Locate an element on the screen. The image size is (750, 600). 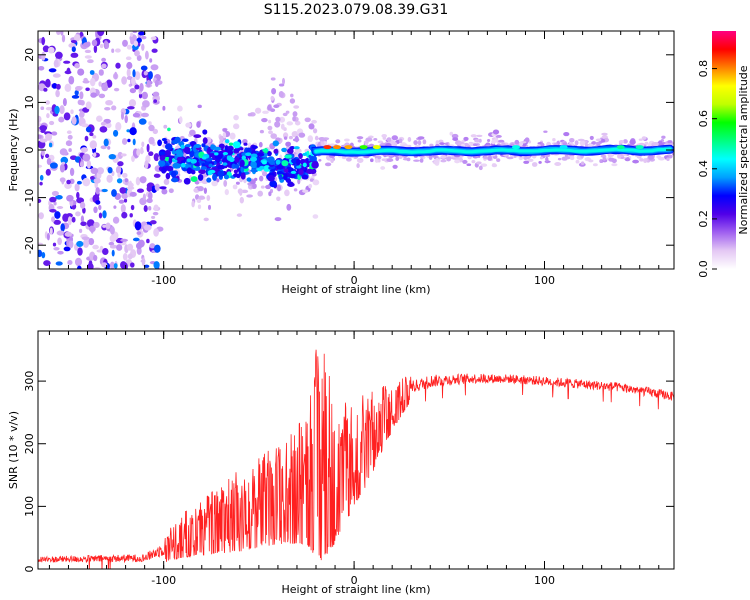
heatmap-ytick-label: 20 is located at coordinates (29, 55).